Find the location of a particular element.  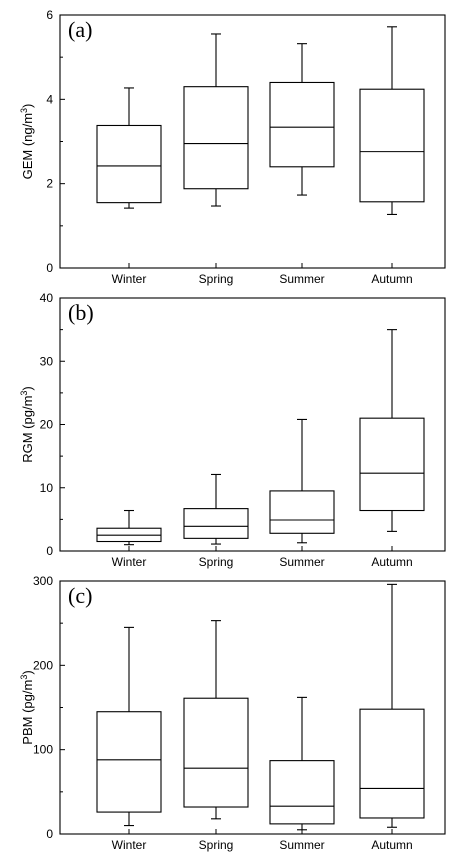

y-tick-label: 20 is located at coordinates (47, 425).